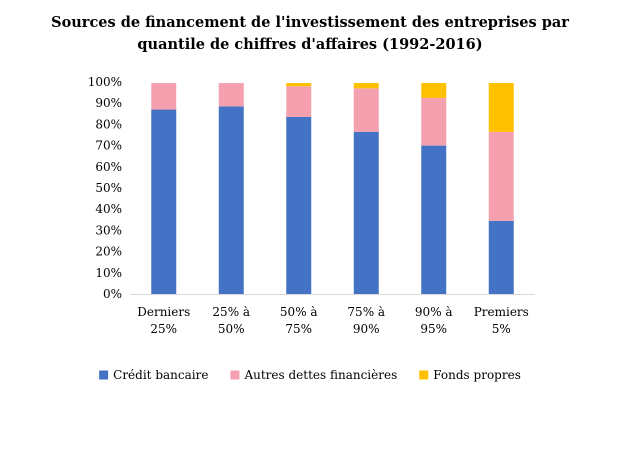 This screenshot has width=620, height=475. Describe the element at coordinates (366, 329) in the screenshot. I see `x-category-label: 90%` at that location.